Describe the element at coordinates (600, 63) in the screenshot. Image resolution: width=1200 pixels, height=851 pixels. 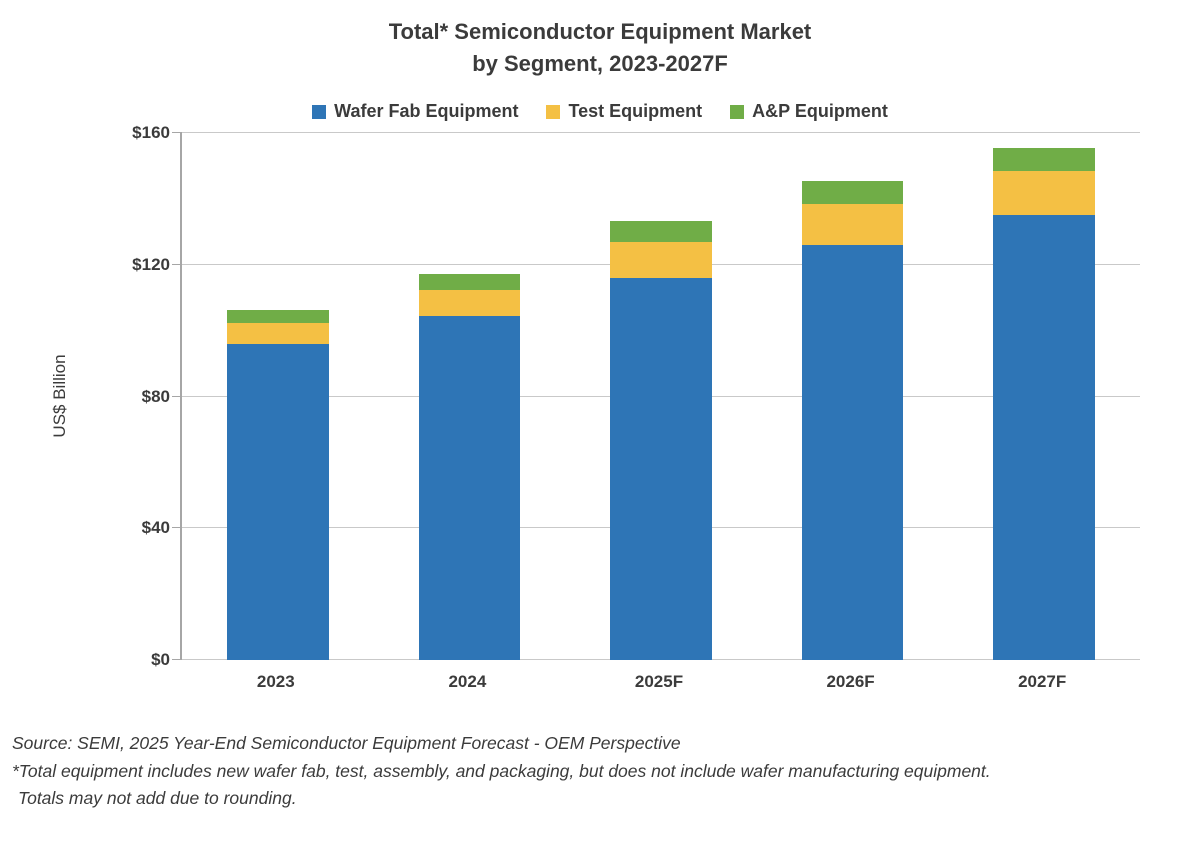
I see `chart-title-line2: by Segment, 2023-2027F` at that location.